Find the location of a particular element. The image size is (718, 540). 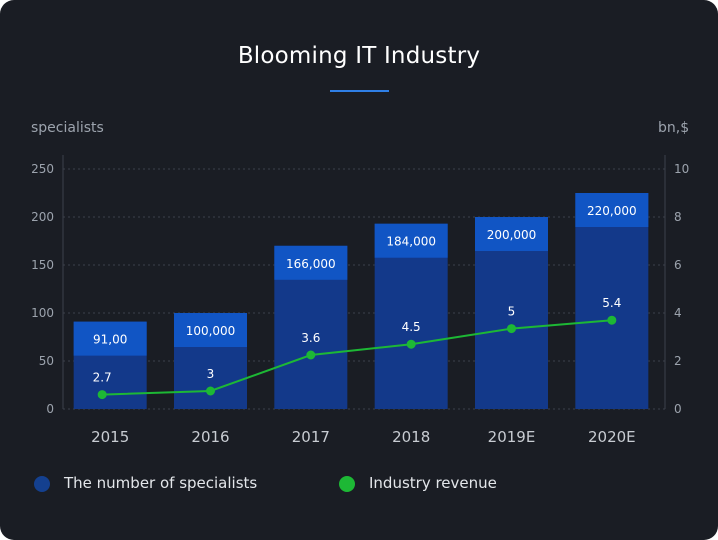

y-left-tick-label: 100 is located at coordinates (42, 313).